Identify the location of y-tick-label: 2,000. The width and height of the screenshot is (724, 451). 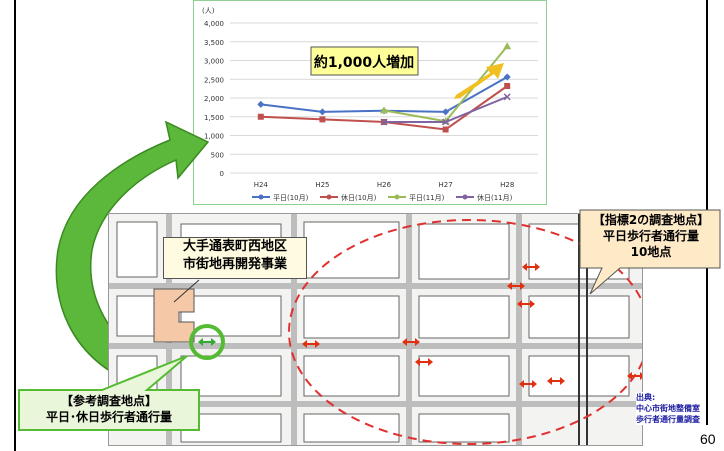
(214, 99).